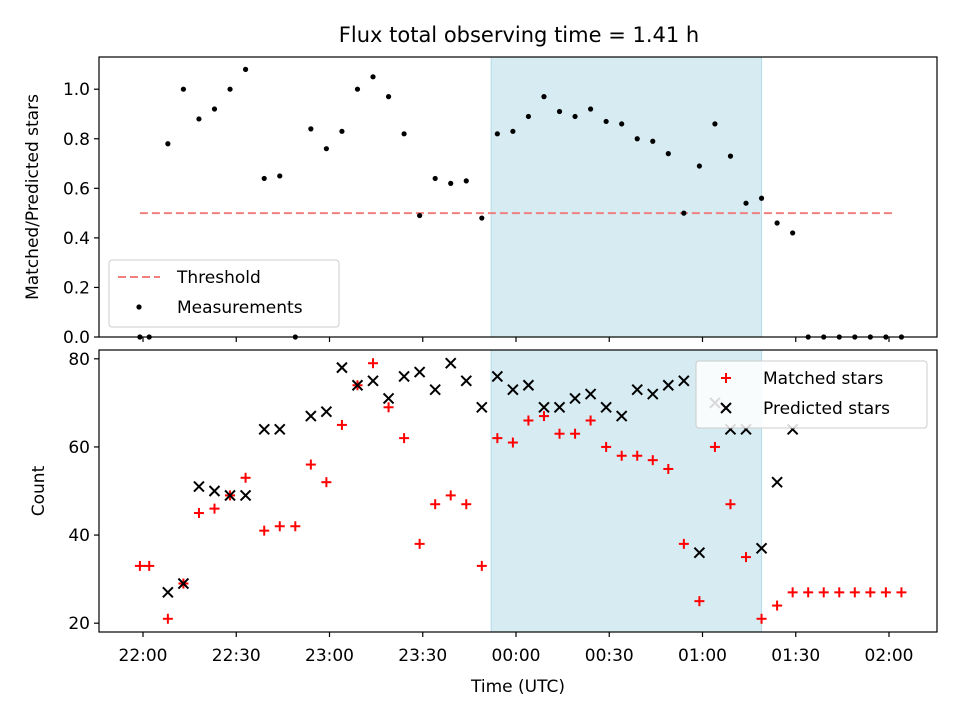 The height and width of the screenshot is (720, 960). What do you see at coordinates (39, 490) in the screenshot?
I see `y-axis-label: Count` at bounding box center [39, 490].